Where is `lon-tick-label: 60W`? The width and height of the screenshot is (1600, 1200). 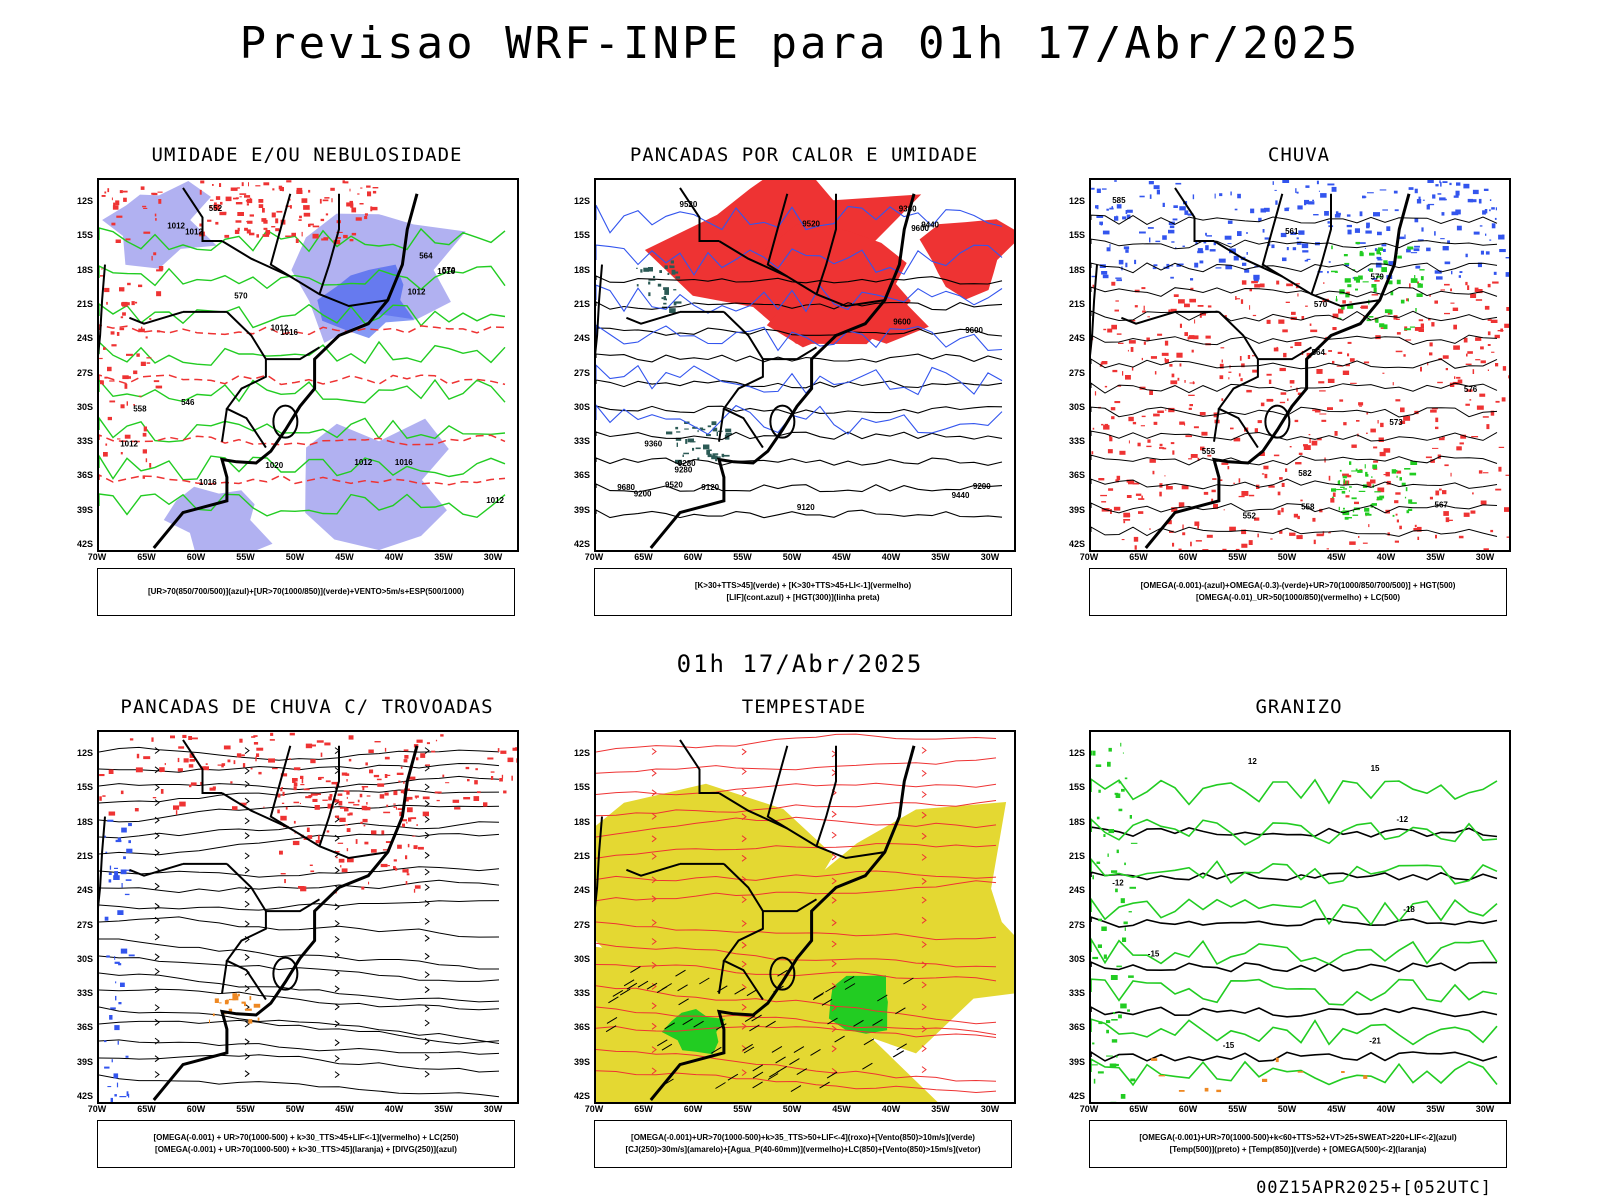
lon-tick-label: 60W is located at coordinates (196, 557).